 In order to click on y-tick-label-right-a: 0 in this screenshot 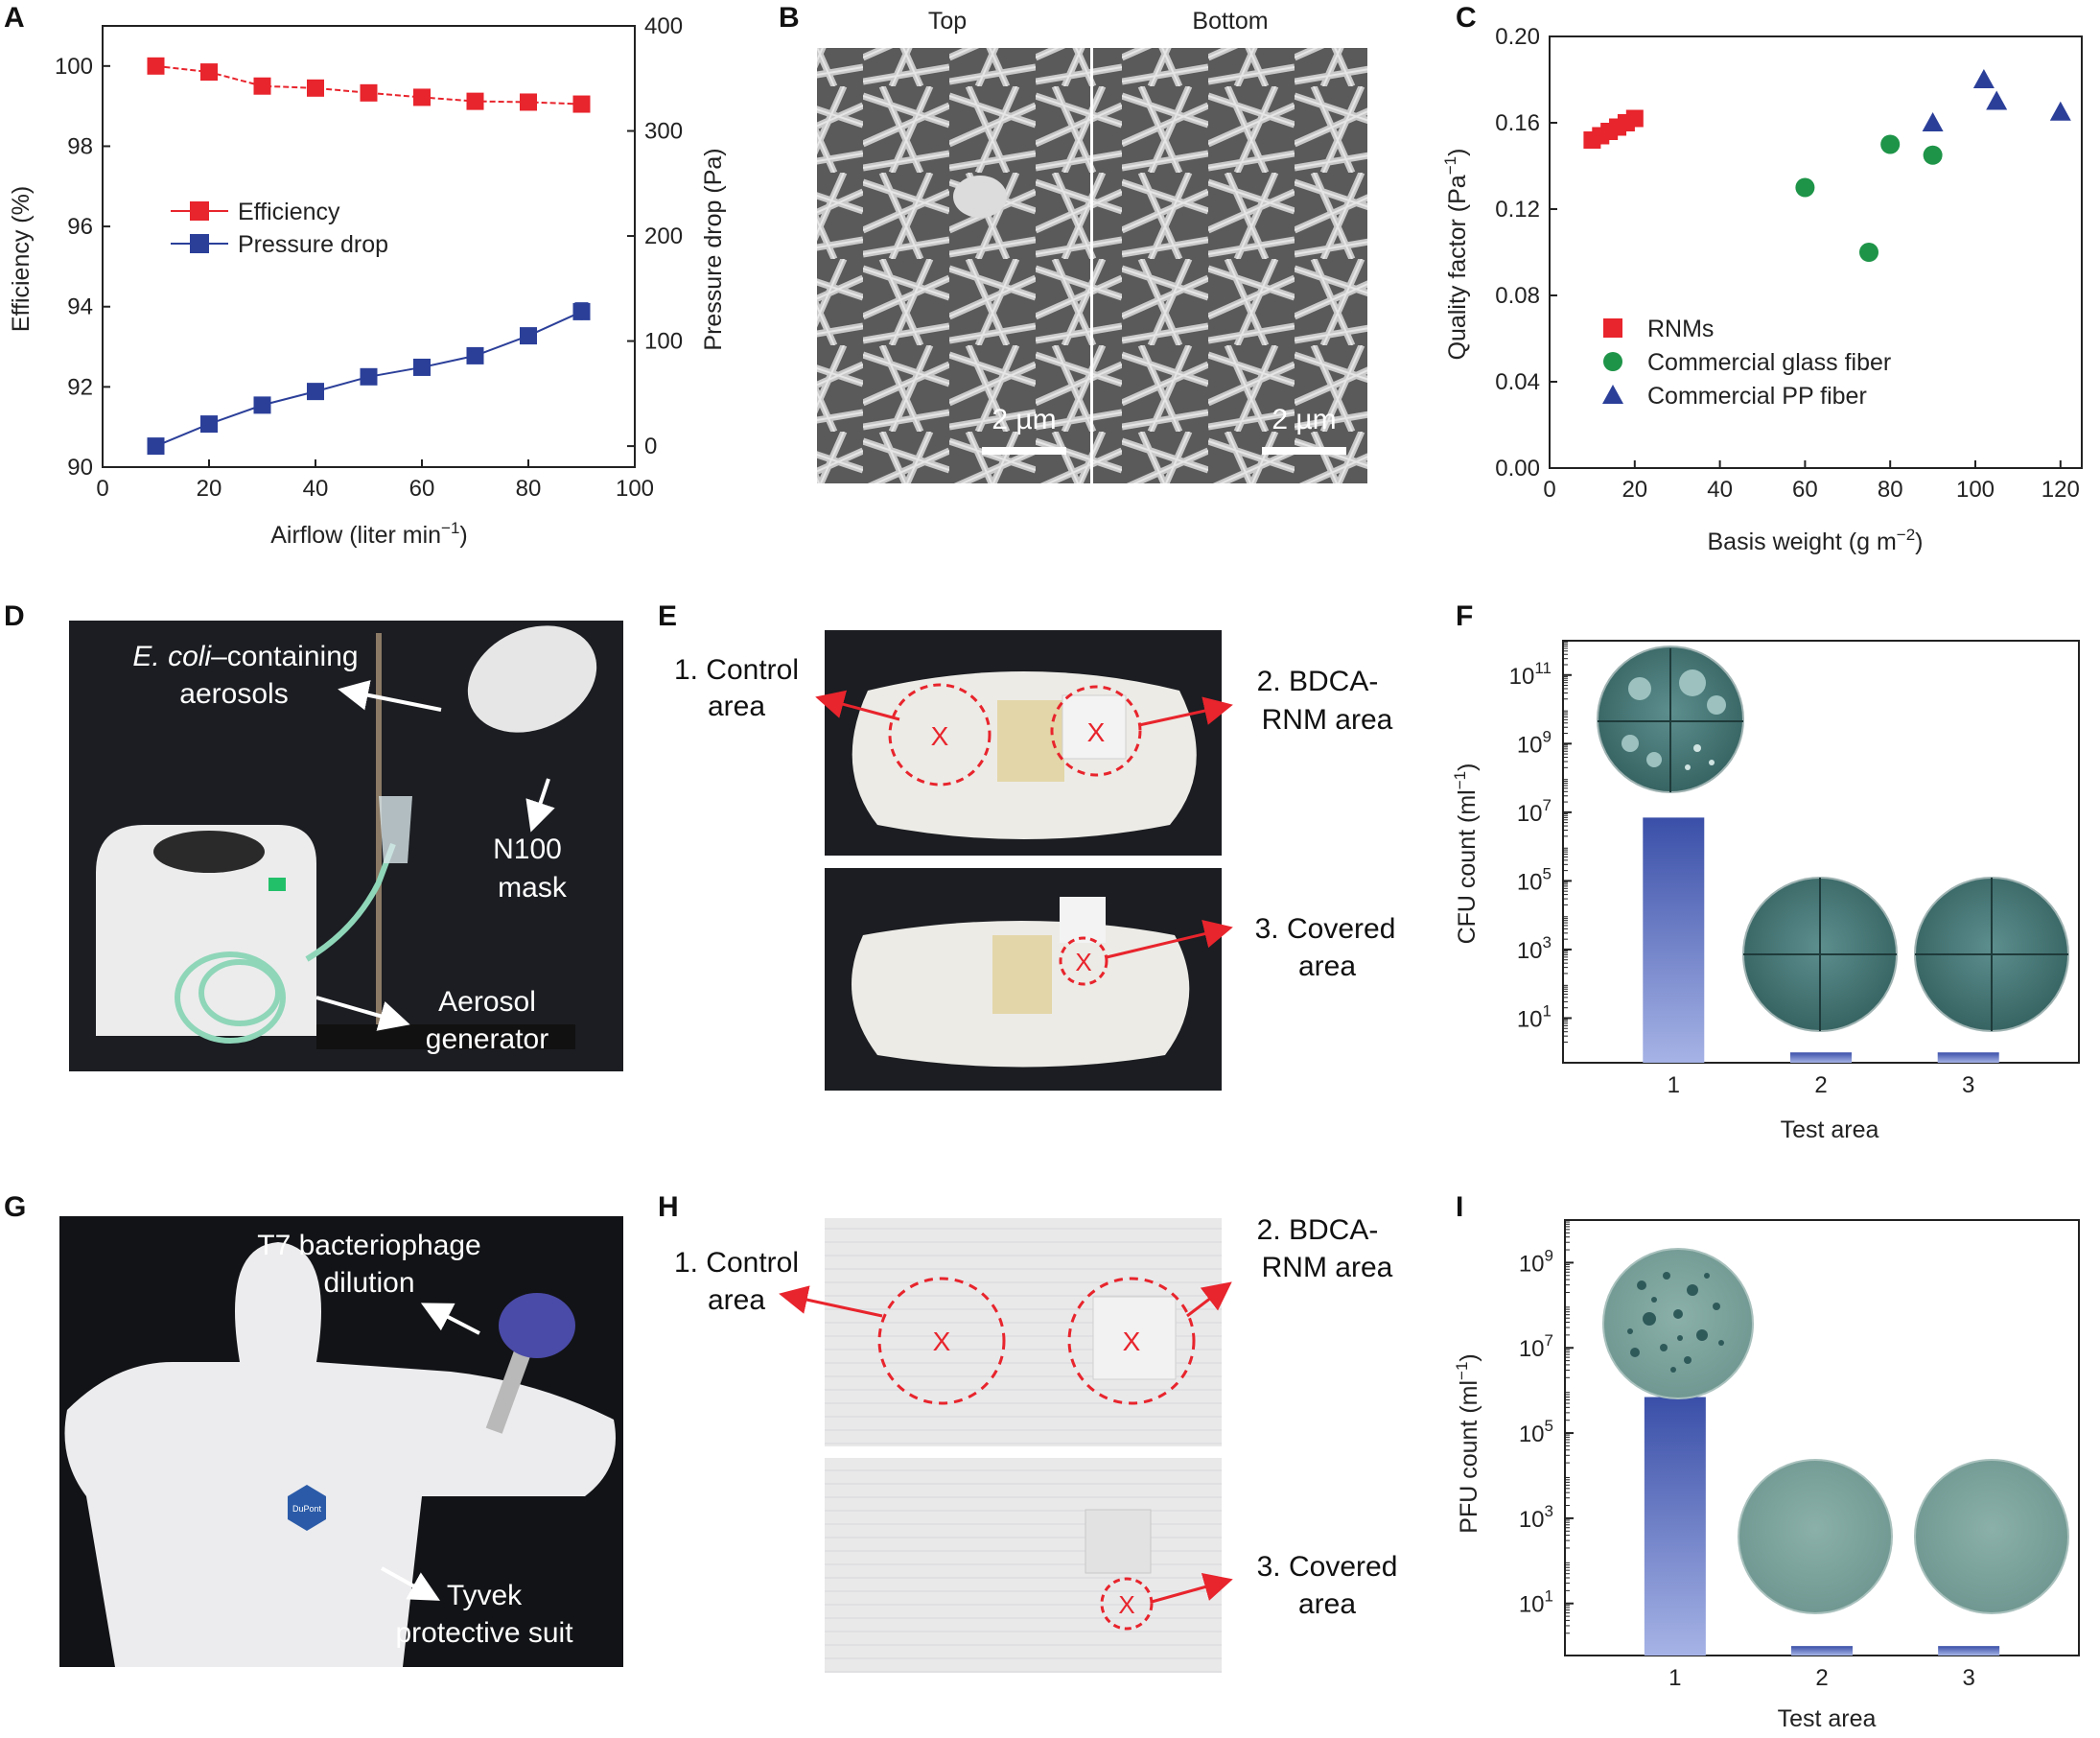, I will do `click(650, 446)`.